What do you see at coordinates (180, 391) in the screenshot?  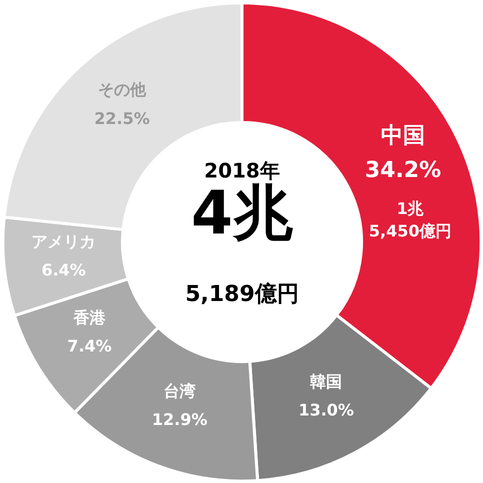 I see `slice-label: 台湾` at bounding box center [180, 391].